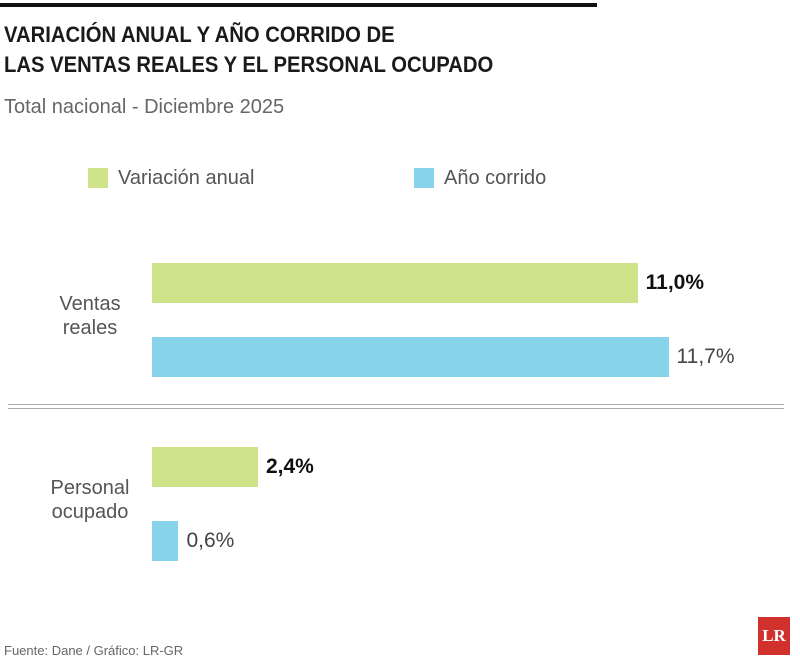 This screenshot has height=666, width=800. What do you see at coordinates (298, 5) in the screenshot?
I see `top-rule` at bounding box center [298, 5].